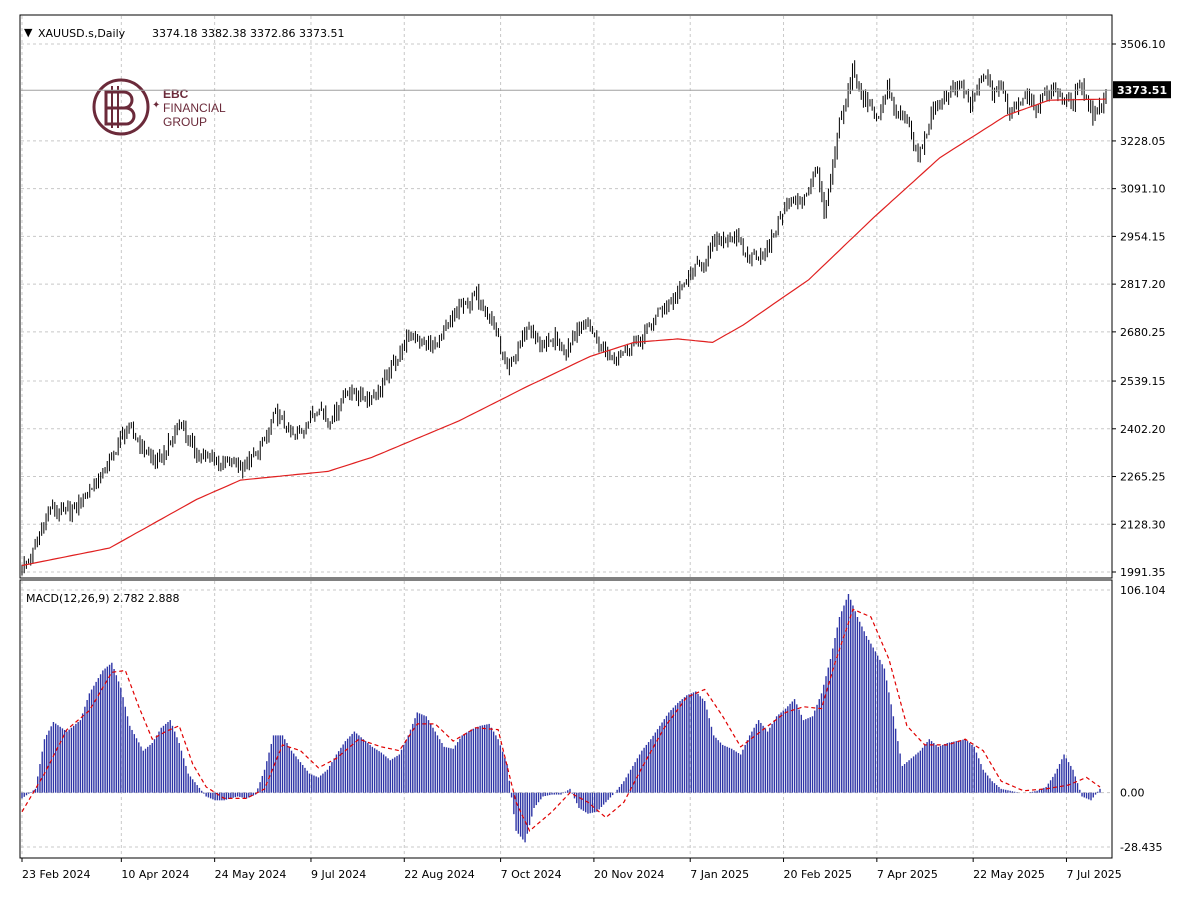 The image size is (1203, 901). What do you see at coordinates (907, 874) in the screenshot?
I see `x-tick-label: 7 Apr 2025` at bounding box center [907, 874].